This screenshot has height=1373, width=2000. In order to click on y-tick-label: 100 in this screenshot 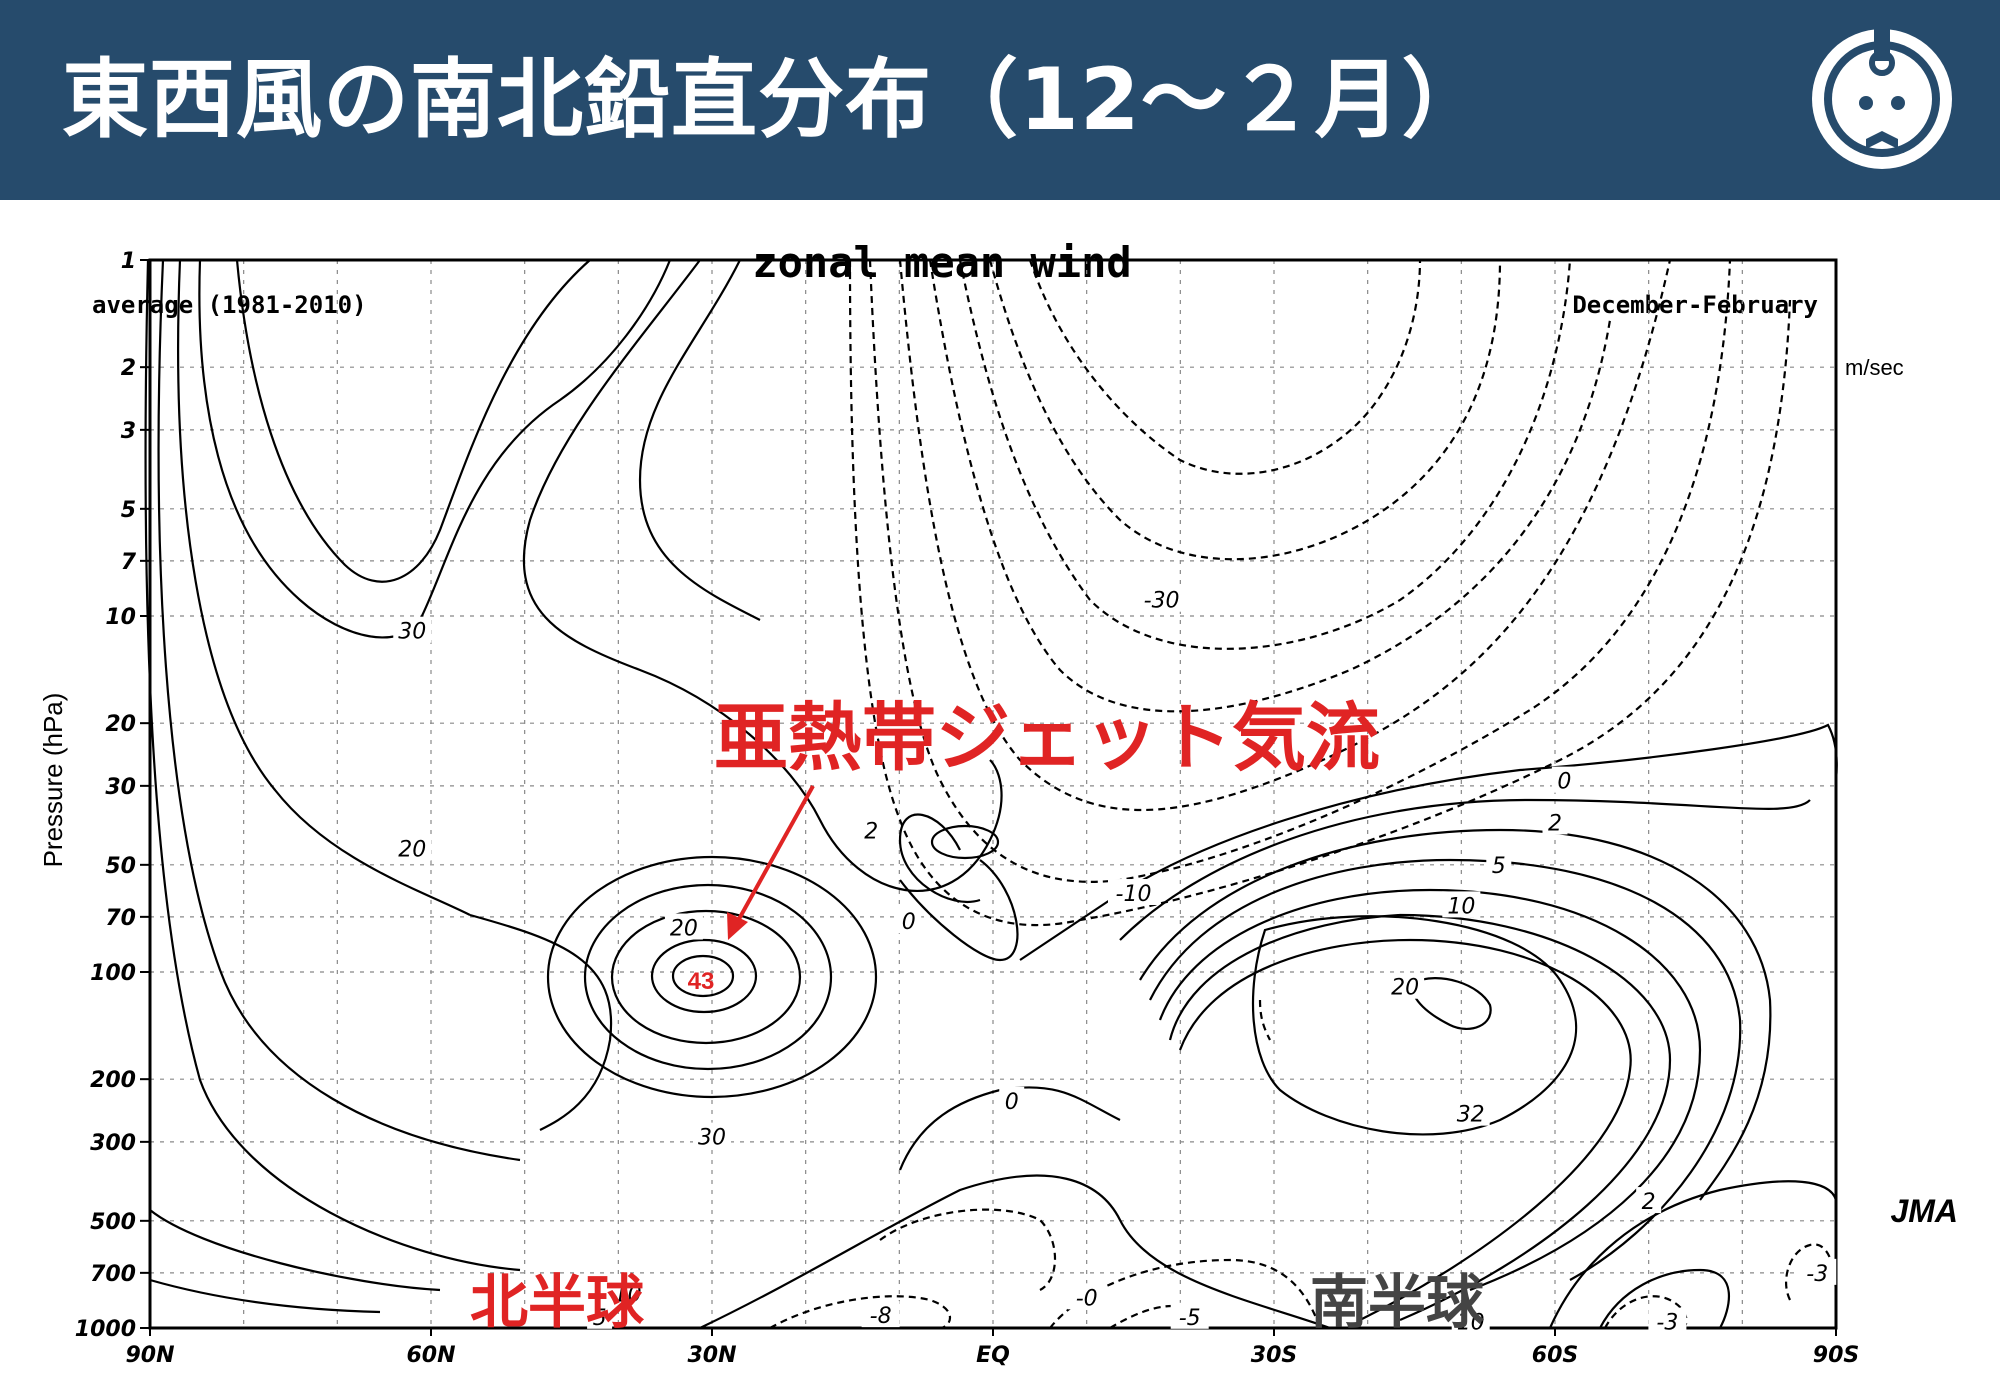, I will do `click(113, 973)`.